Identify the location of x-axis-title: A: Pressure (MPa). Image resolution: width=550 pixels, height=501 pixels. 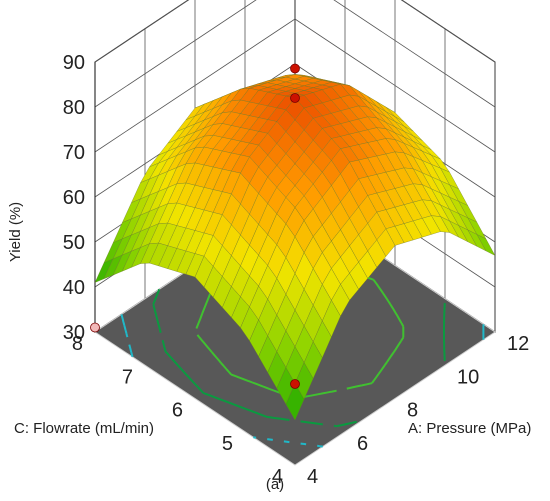
(469, 428).